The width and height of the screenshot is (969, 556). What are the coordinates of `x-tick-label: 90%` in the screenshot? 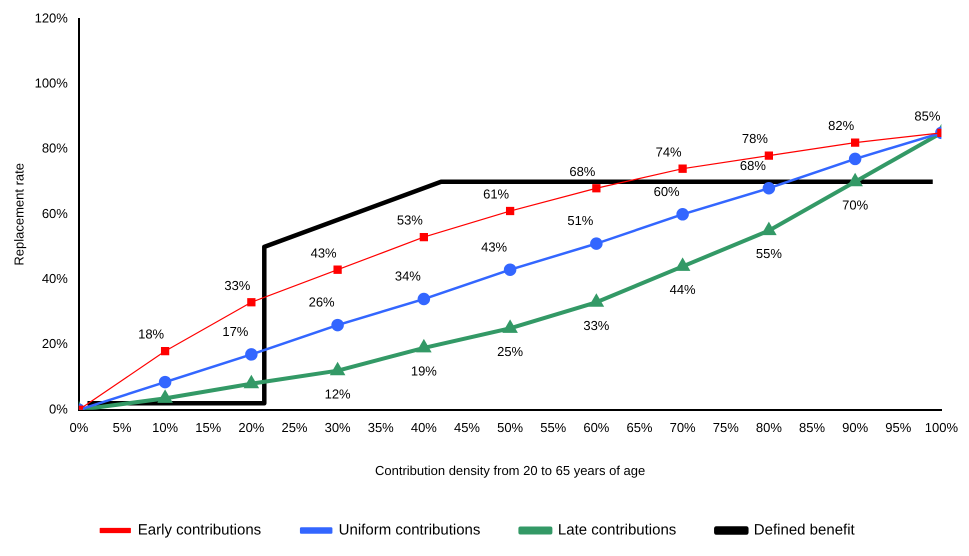 It's located at (855, 428).